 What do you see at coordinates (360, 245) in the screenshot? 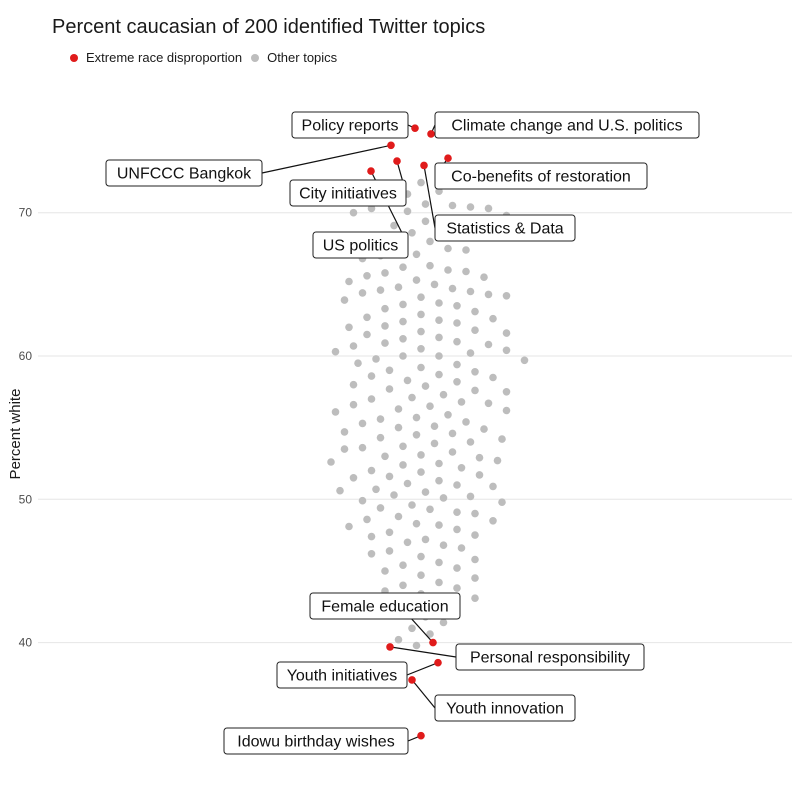
I see `point-label-us-politics: US politics` at bounding box center [360, 245].